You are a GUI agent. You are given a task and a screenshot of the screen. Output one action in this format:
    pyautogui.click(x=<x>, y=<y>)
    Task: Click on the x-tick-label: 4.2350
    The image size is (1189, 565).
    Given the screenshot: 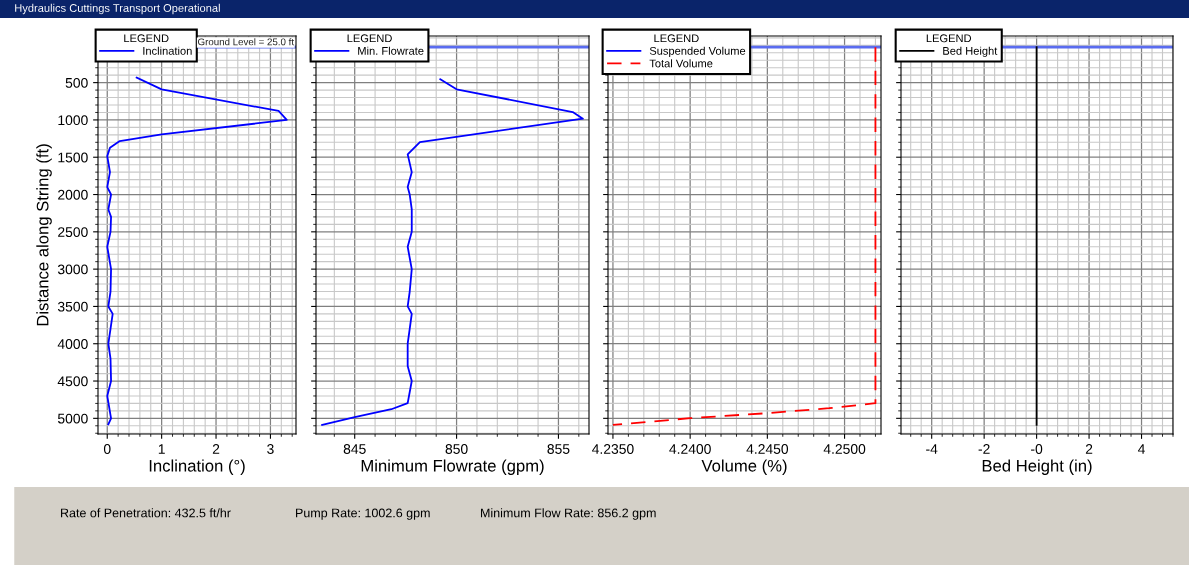 What is the action you would take?
    pyautogui.click(x=613, y=449)
    